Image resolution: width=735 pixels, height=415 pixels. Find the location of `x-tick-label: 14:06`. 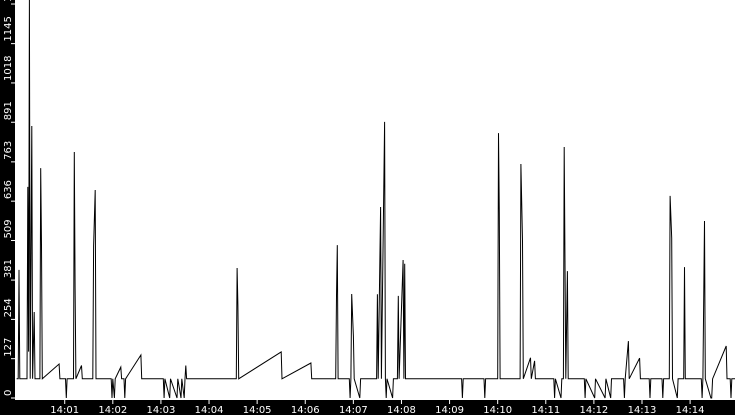

x-tick-label: 14:06 is located at coordinates (305, 410).